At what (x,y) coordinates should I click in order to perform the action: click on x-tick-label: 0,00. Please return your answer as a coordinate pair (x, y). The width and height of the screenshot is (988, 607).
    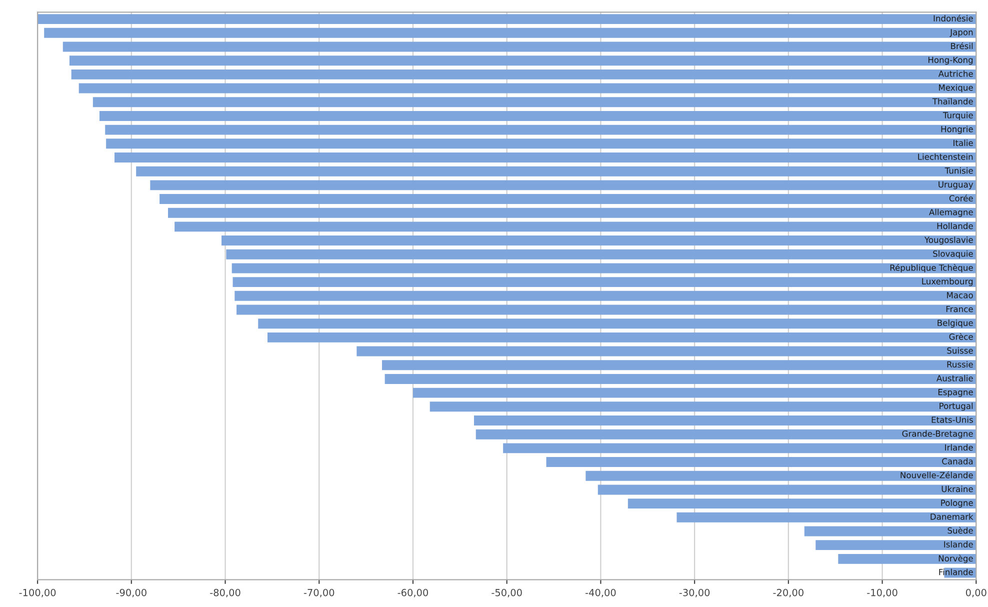
    Looking at the image, I should click on (976, 593).